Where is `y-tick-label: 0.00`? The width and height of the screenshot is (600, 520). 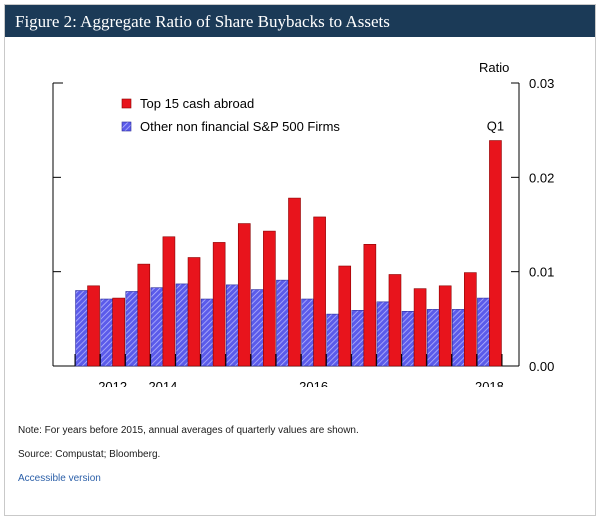
y-tick-label: 0.00 is located at coordinates (541, 366).